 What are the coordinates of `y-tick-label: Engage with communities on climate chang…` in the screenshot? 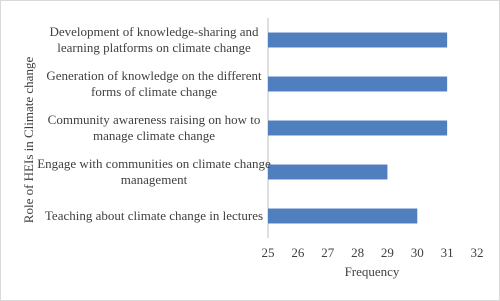 It's located at (154, 171).